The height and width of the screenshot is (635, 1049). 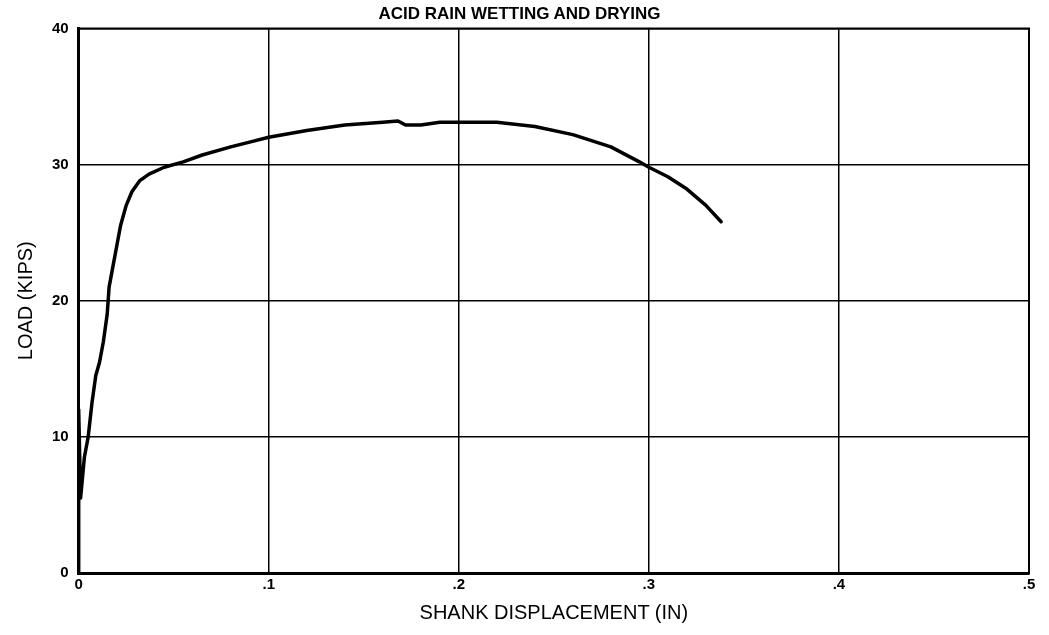 What do you see at coordinates (60, 299) in the screenshot?
I see `y-tick-label: 20` at bounding box center [60, 299].